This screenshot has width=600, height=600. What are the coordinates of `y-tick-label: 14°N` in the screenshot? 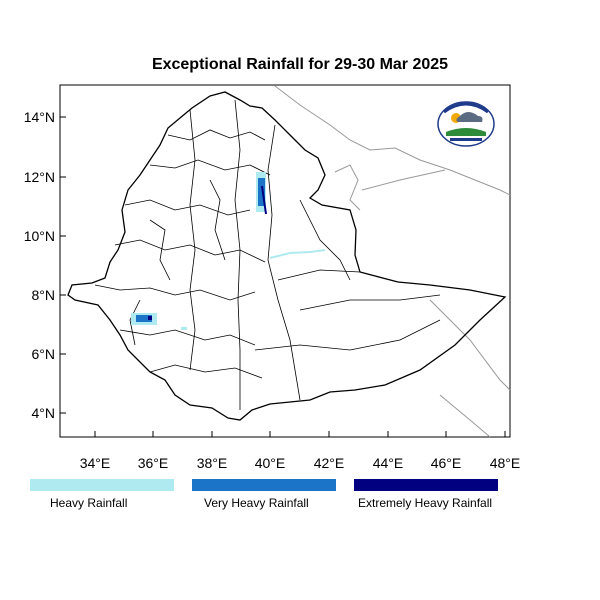 It's located at (39, 117).